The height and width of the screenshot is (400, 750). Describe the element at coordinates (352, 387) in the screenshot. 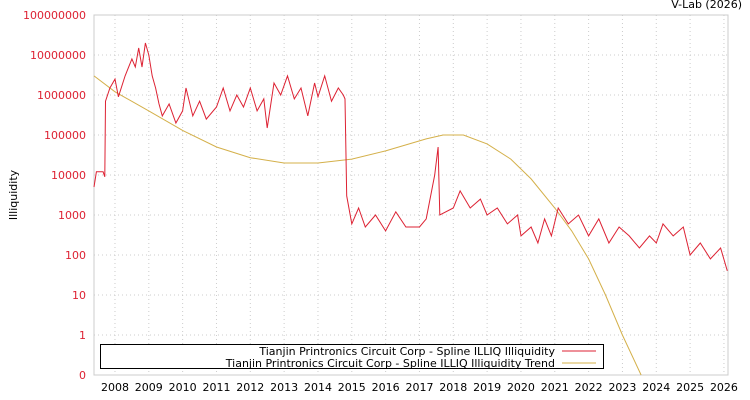

I see `x-tick-label: 2015` at that location.